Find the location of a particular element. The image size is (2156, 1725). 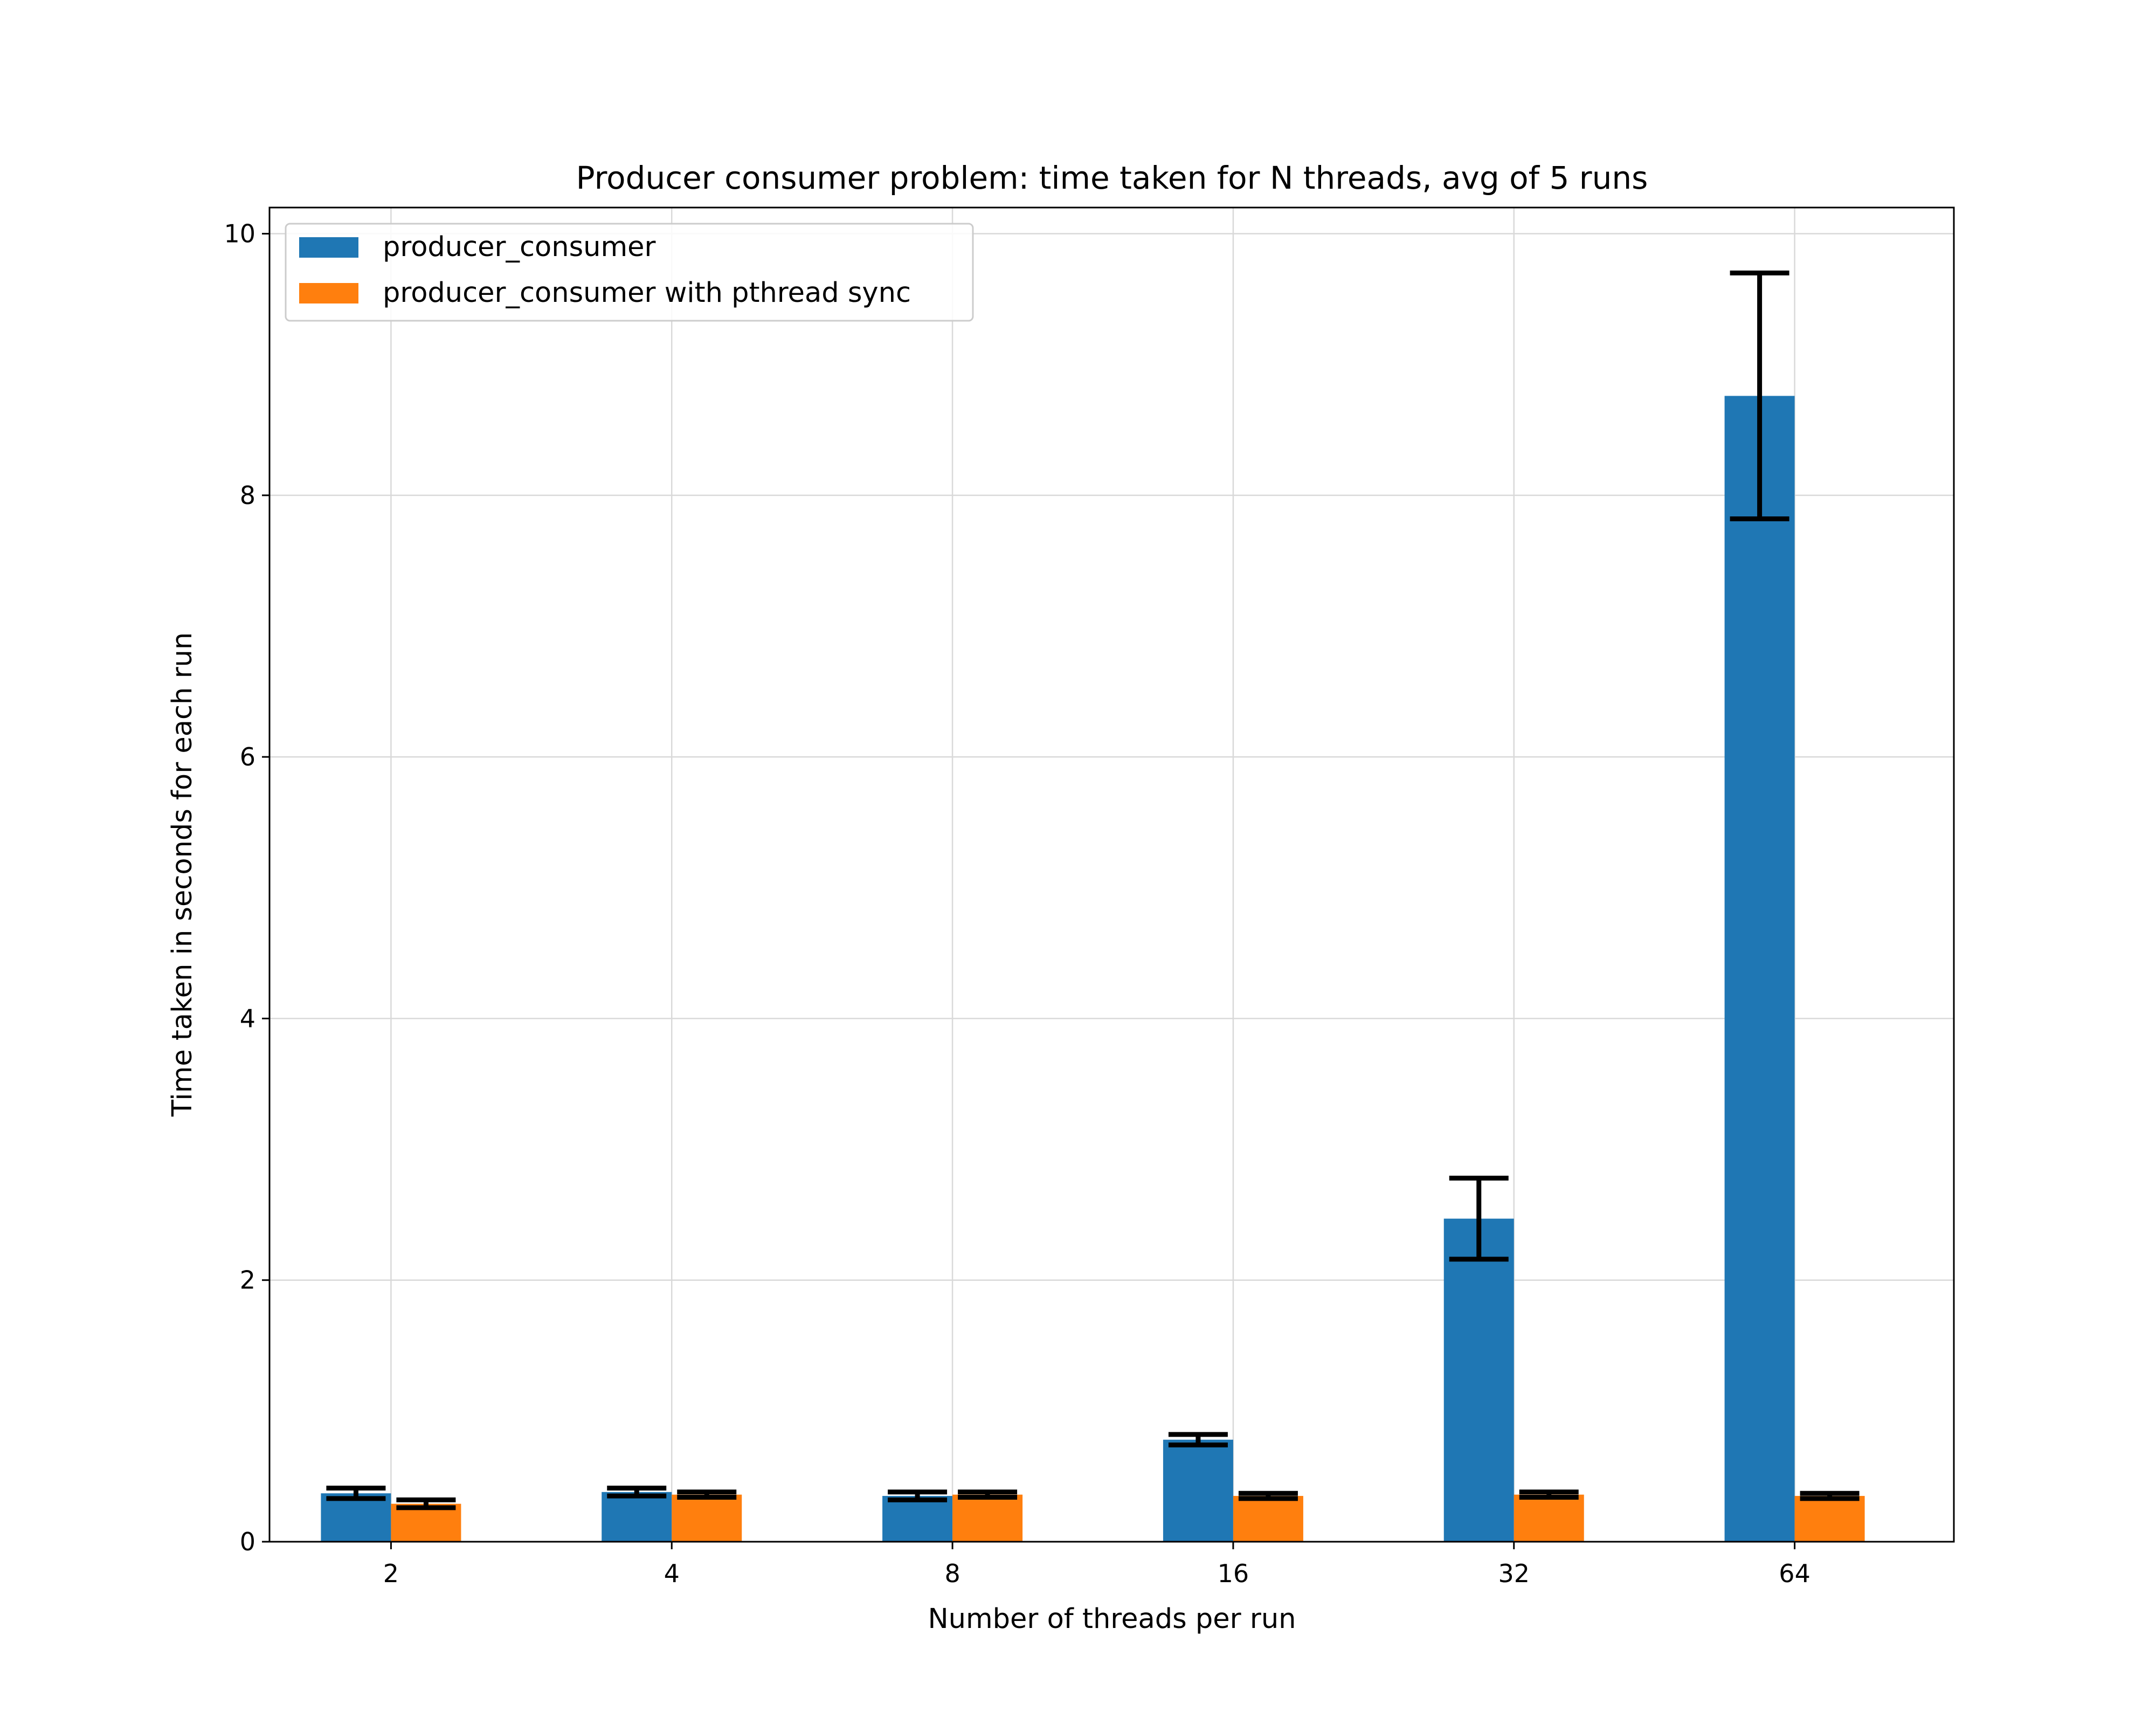

y-tick-label: 8 is located at coordinates (247, 495).